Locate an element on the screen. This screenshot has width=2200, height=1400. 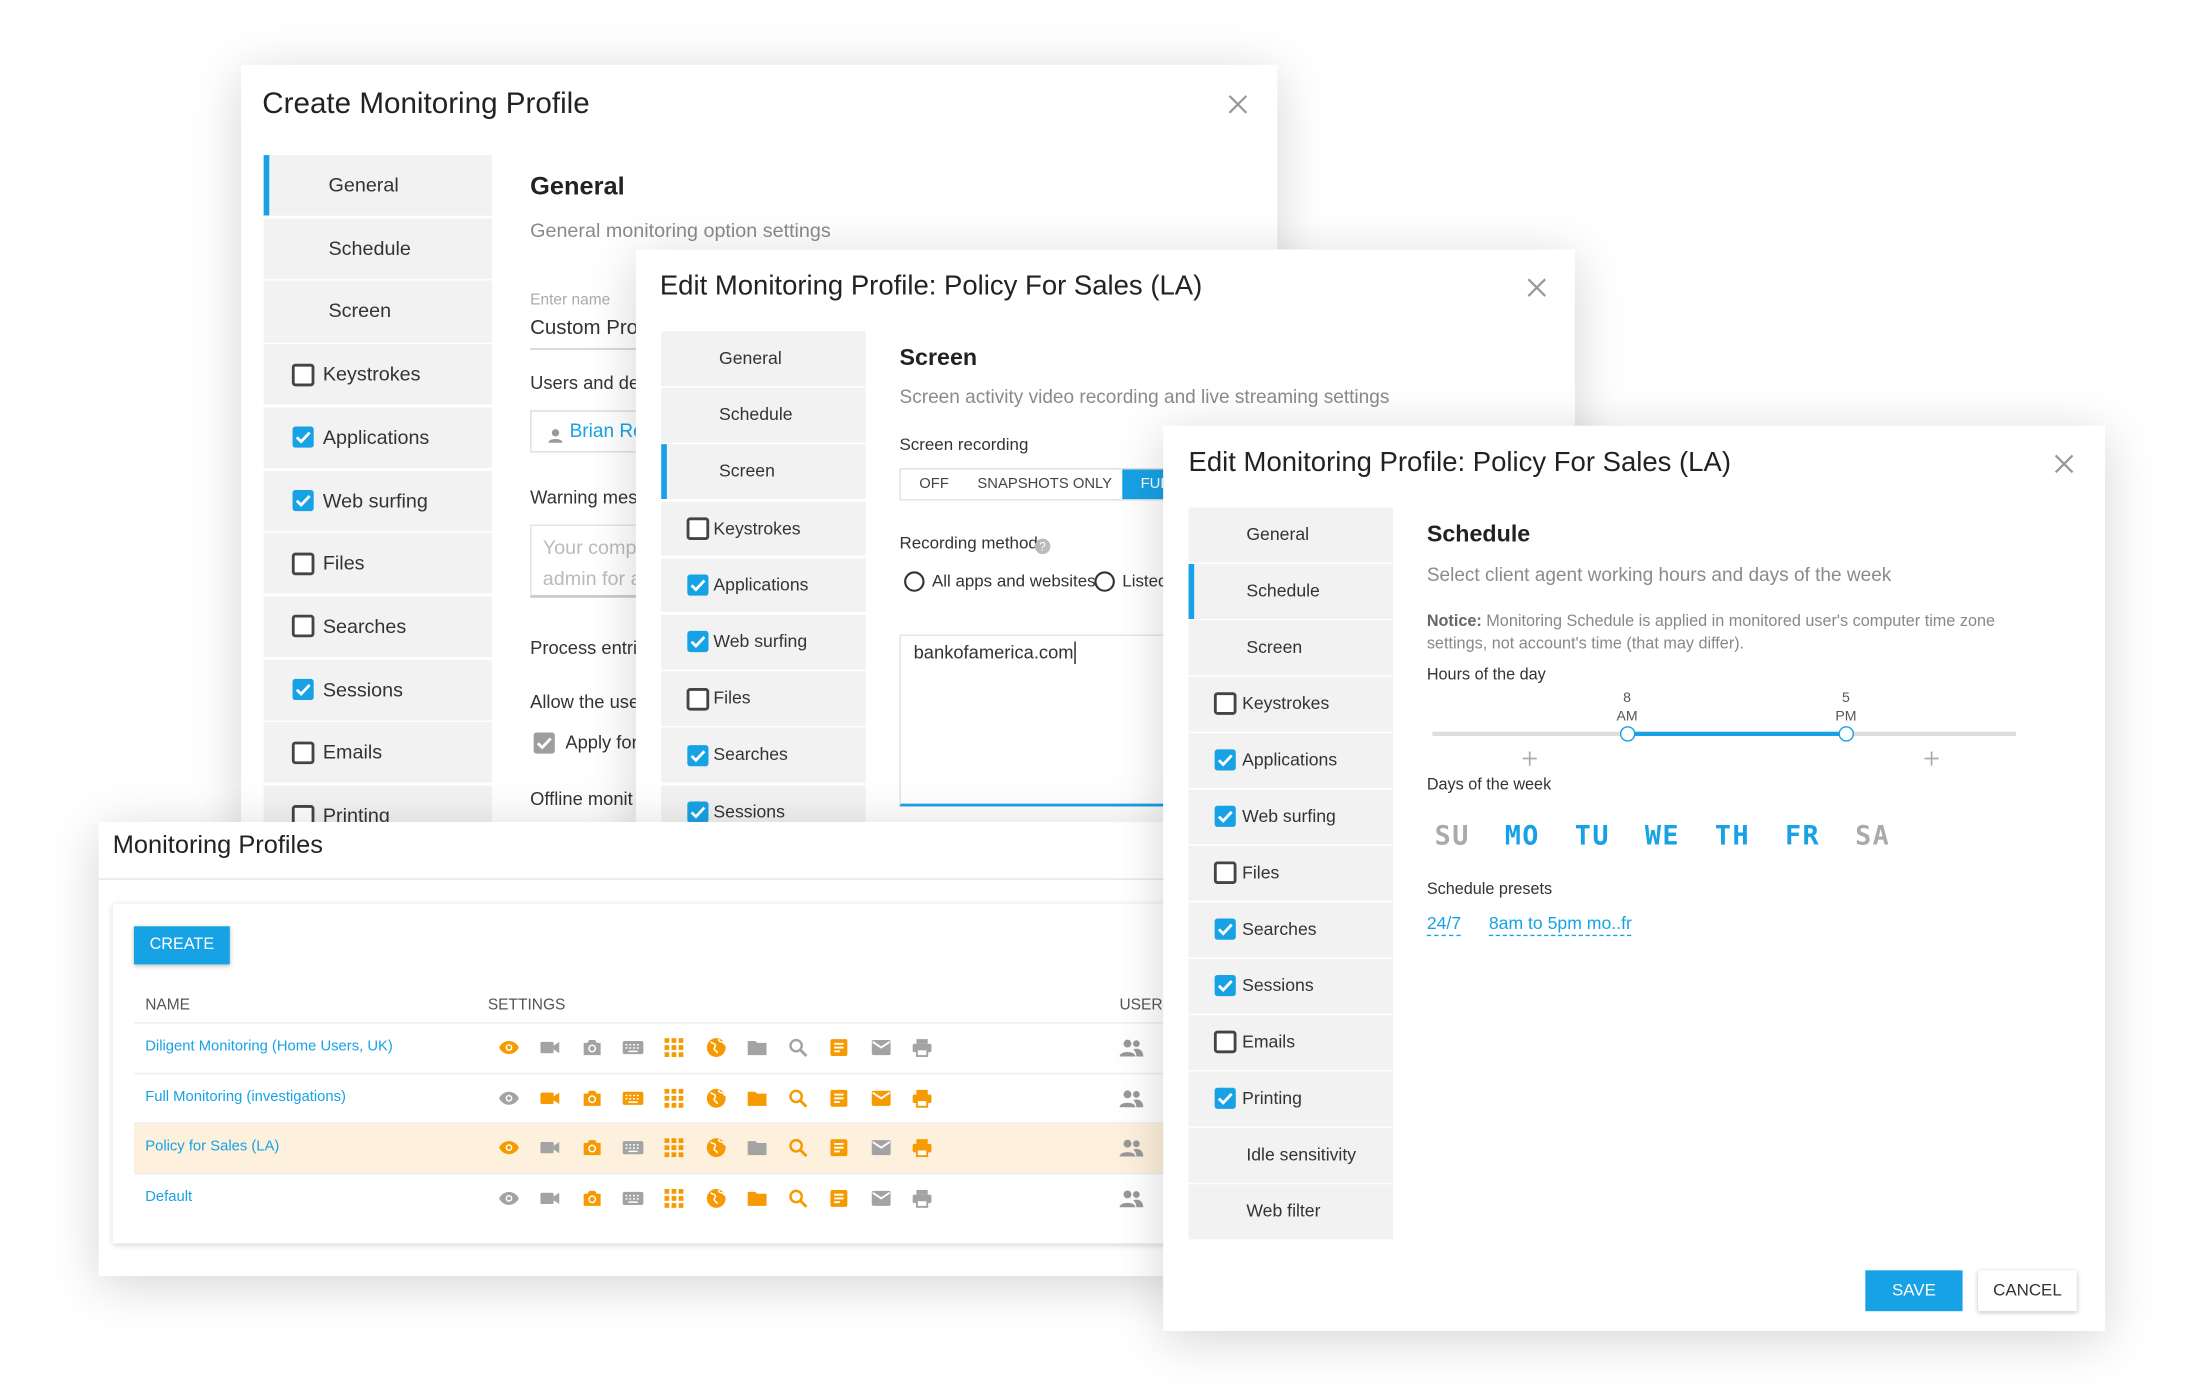
nav-item: Idle sensitivity is located at coordinates (1290, 1155).